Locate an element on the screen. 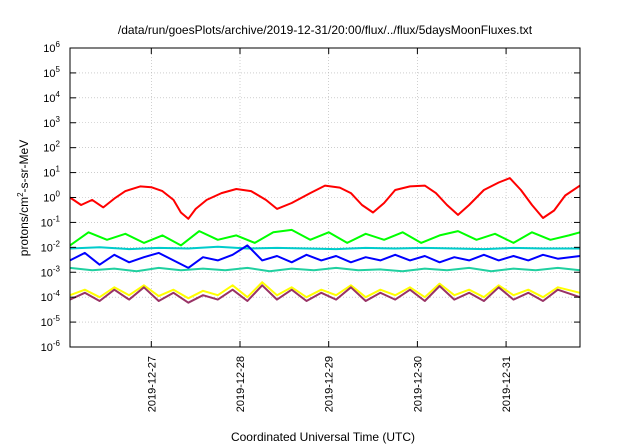  x-axis-label: Coordinated Universal Time (UTC) is located at coordinates (323, 437).